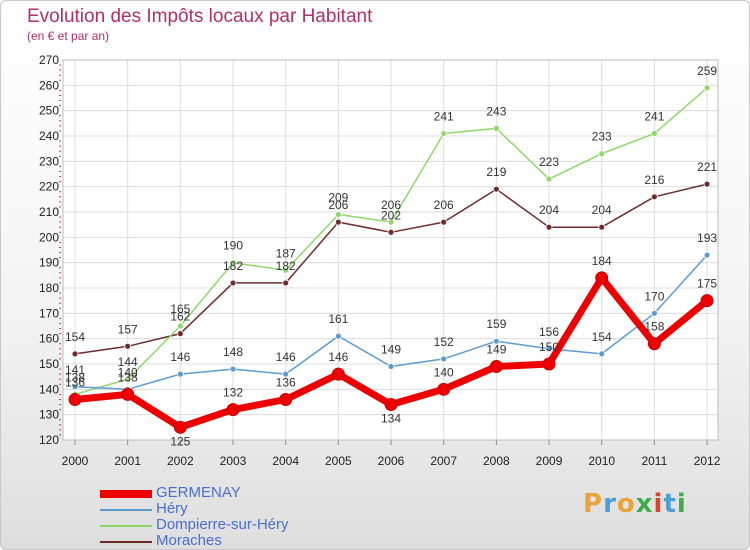 Image resolution: width=750 pixels, height=550 pixels. What do you see at coordinates (444, 205) in the screenshot?
I see `data-label: 206` at bounding box center [444, 205].